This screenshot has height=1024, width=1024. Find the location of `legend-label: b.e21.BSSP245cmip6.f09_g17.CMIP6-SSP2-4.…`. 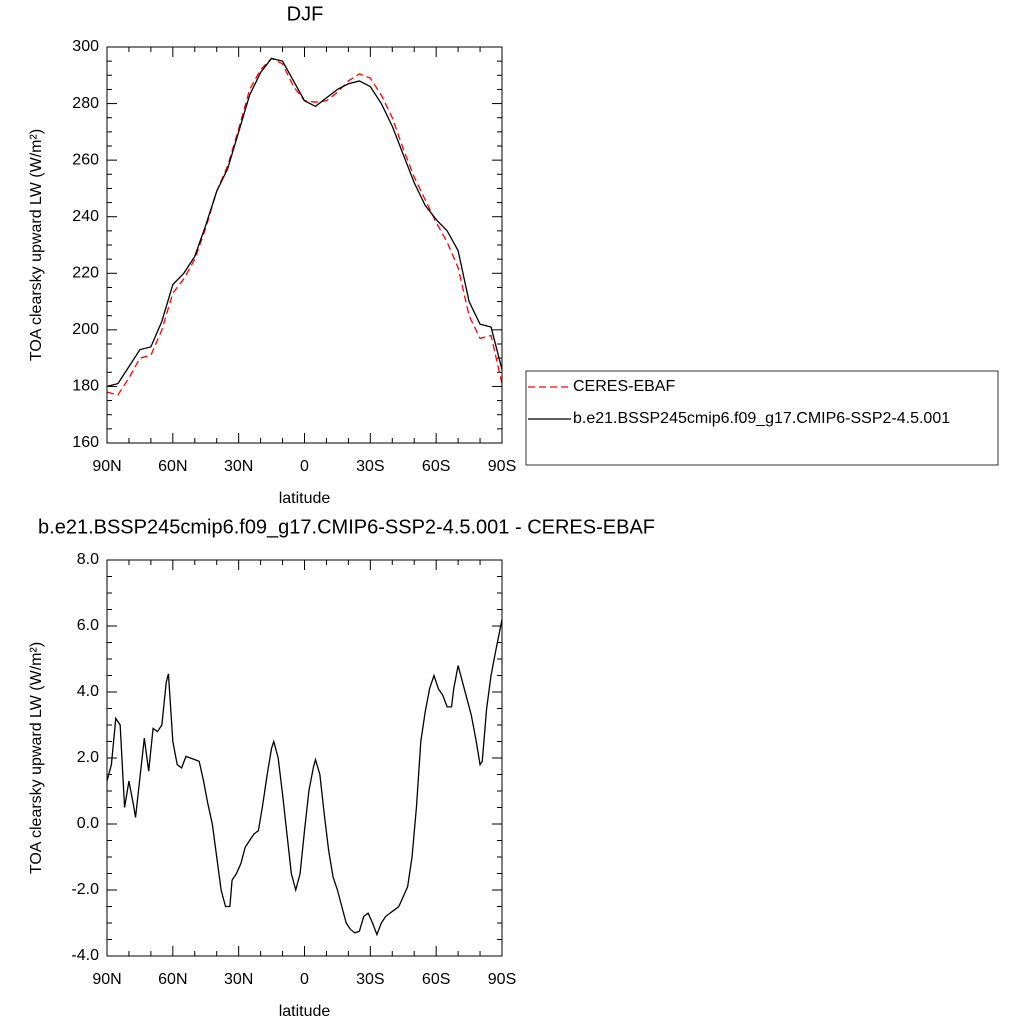

legend-label: b.e21.BSSP245cmip6.f09_g17.CMIP6-SSP2-4.… is located at coordinates (761, 418).